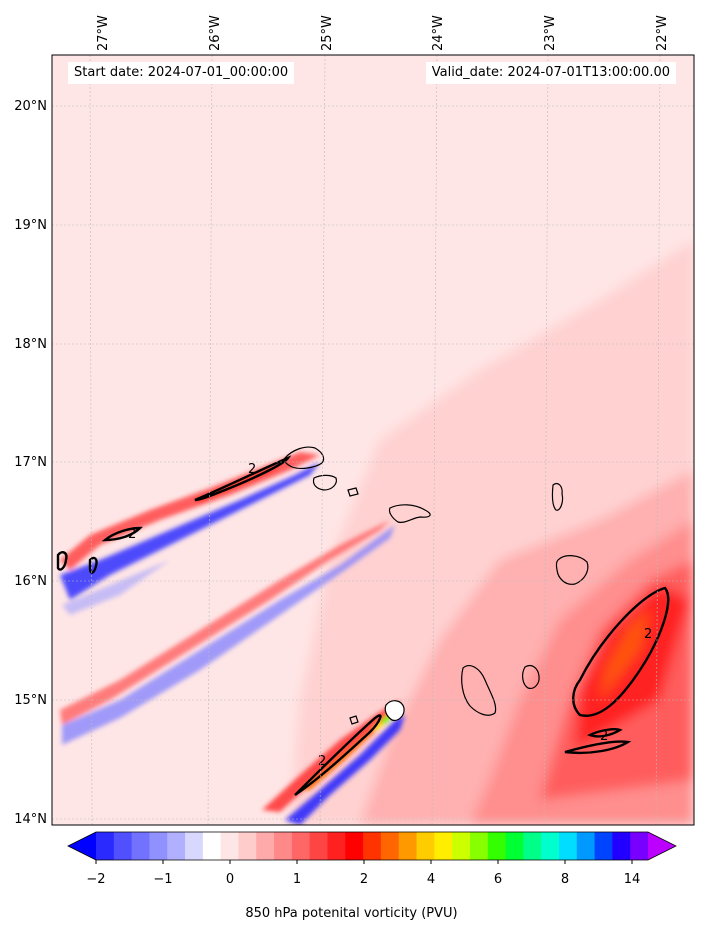 The width and height of the screenshot is (703, 935). Describe the element at coordinates (30, 106) in the screenshot. I see `lat-label: 20°N` at that location.